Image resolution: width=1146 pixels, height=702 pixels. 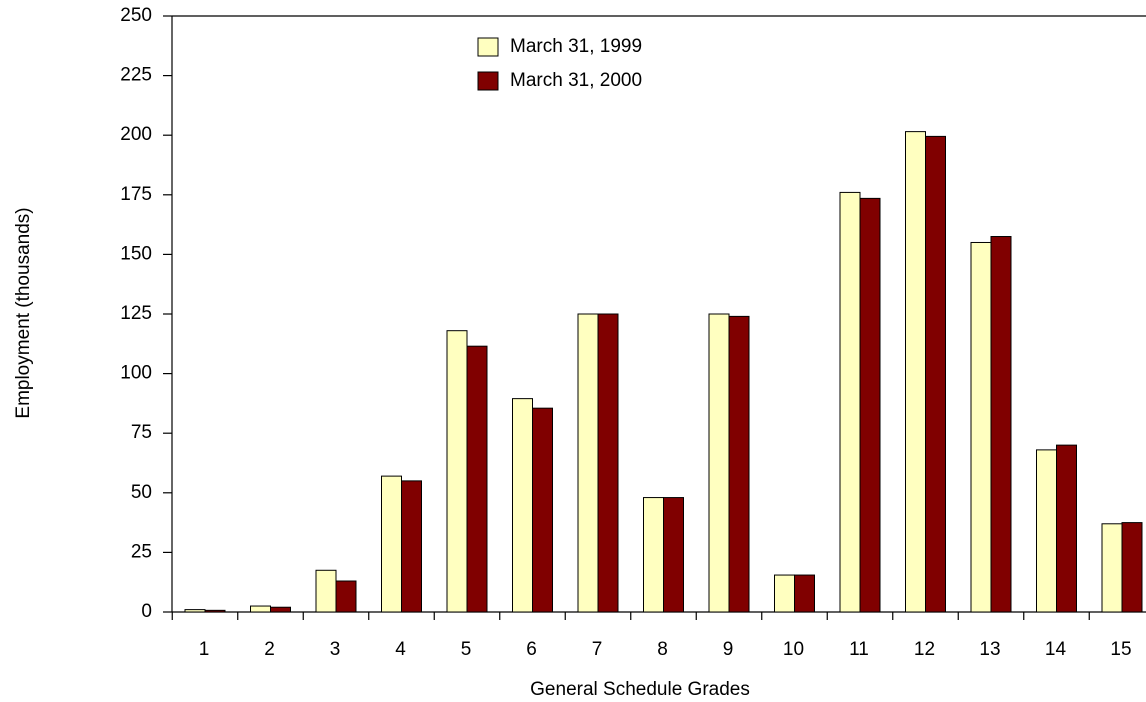 I want to click on y-tick-label: 25, so click(x=141, y=551).